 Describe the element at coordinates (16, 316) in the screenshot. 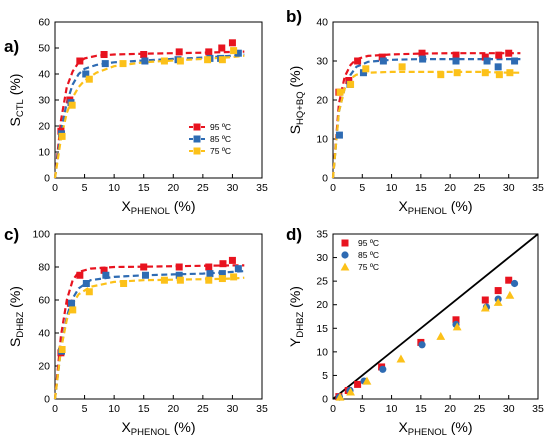

I see `y-axis-title: SDHBZ (%)` at that location.